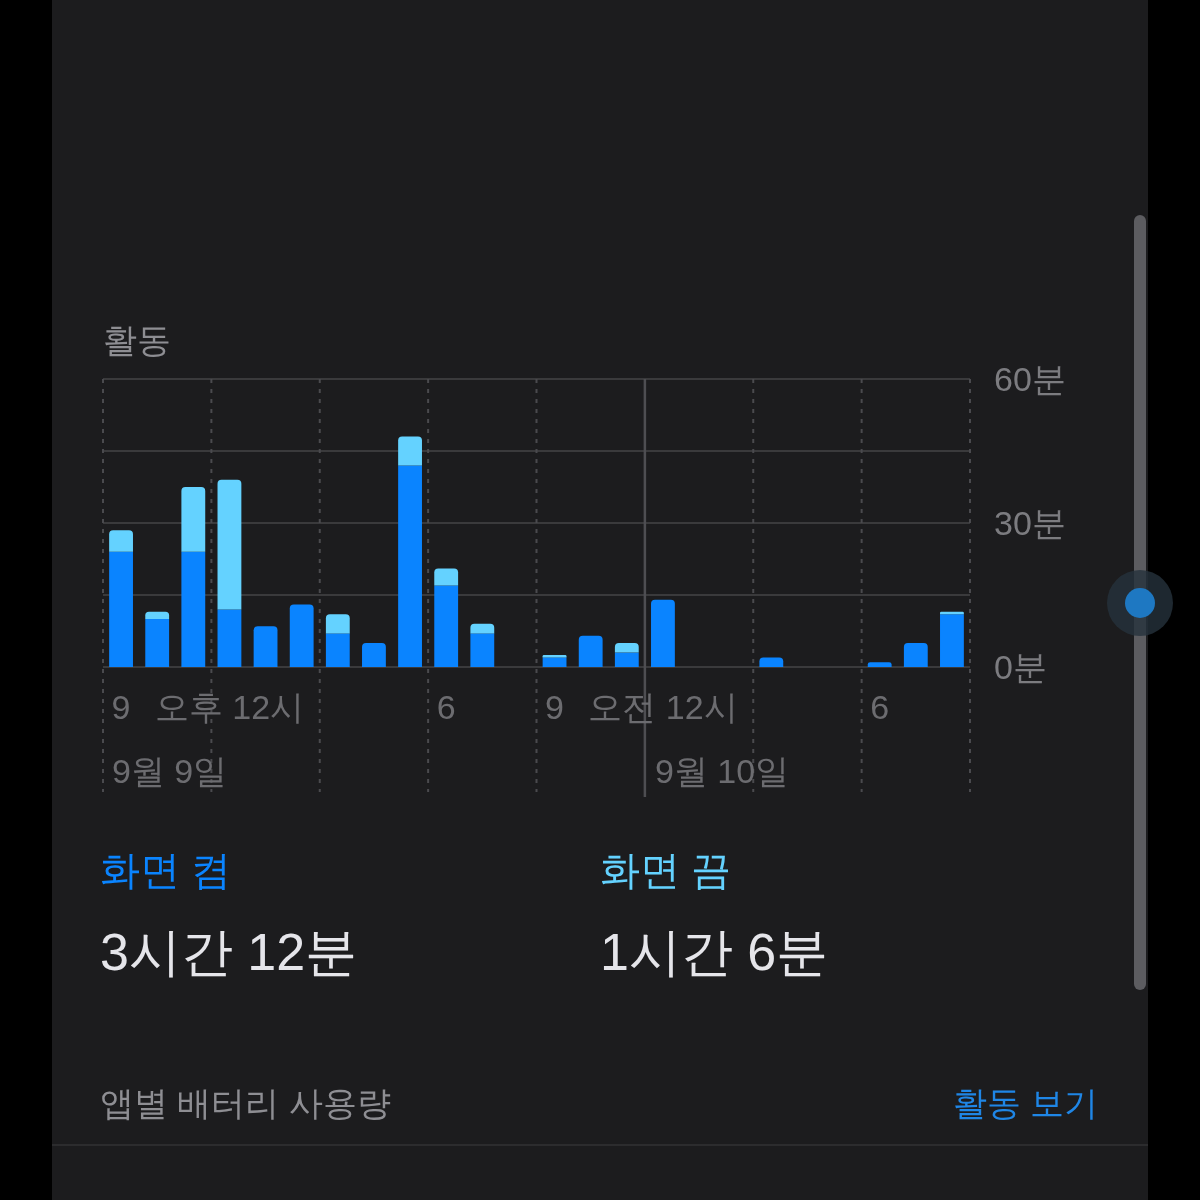  Describe the element at coordinates (170, 771) in the screenshot. I see `text: 9월 9일` at that location.